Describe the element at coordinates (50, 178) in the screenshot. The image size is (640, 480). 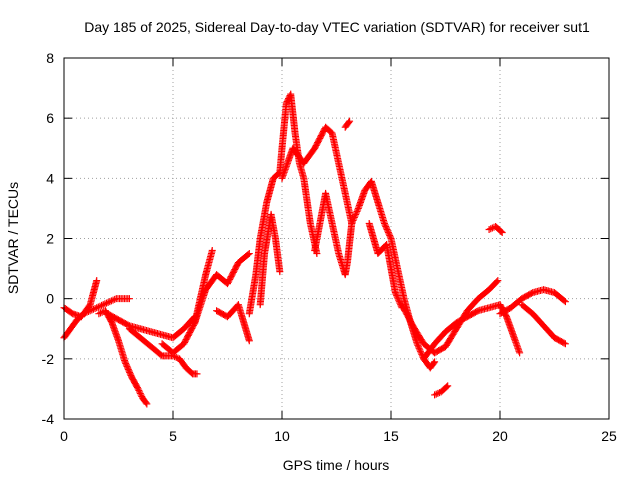
I see `y-tick-label: 4` at that location.